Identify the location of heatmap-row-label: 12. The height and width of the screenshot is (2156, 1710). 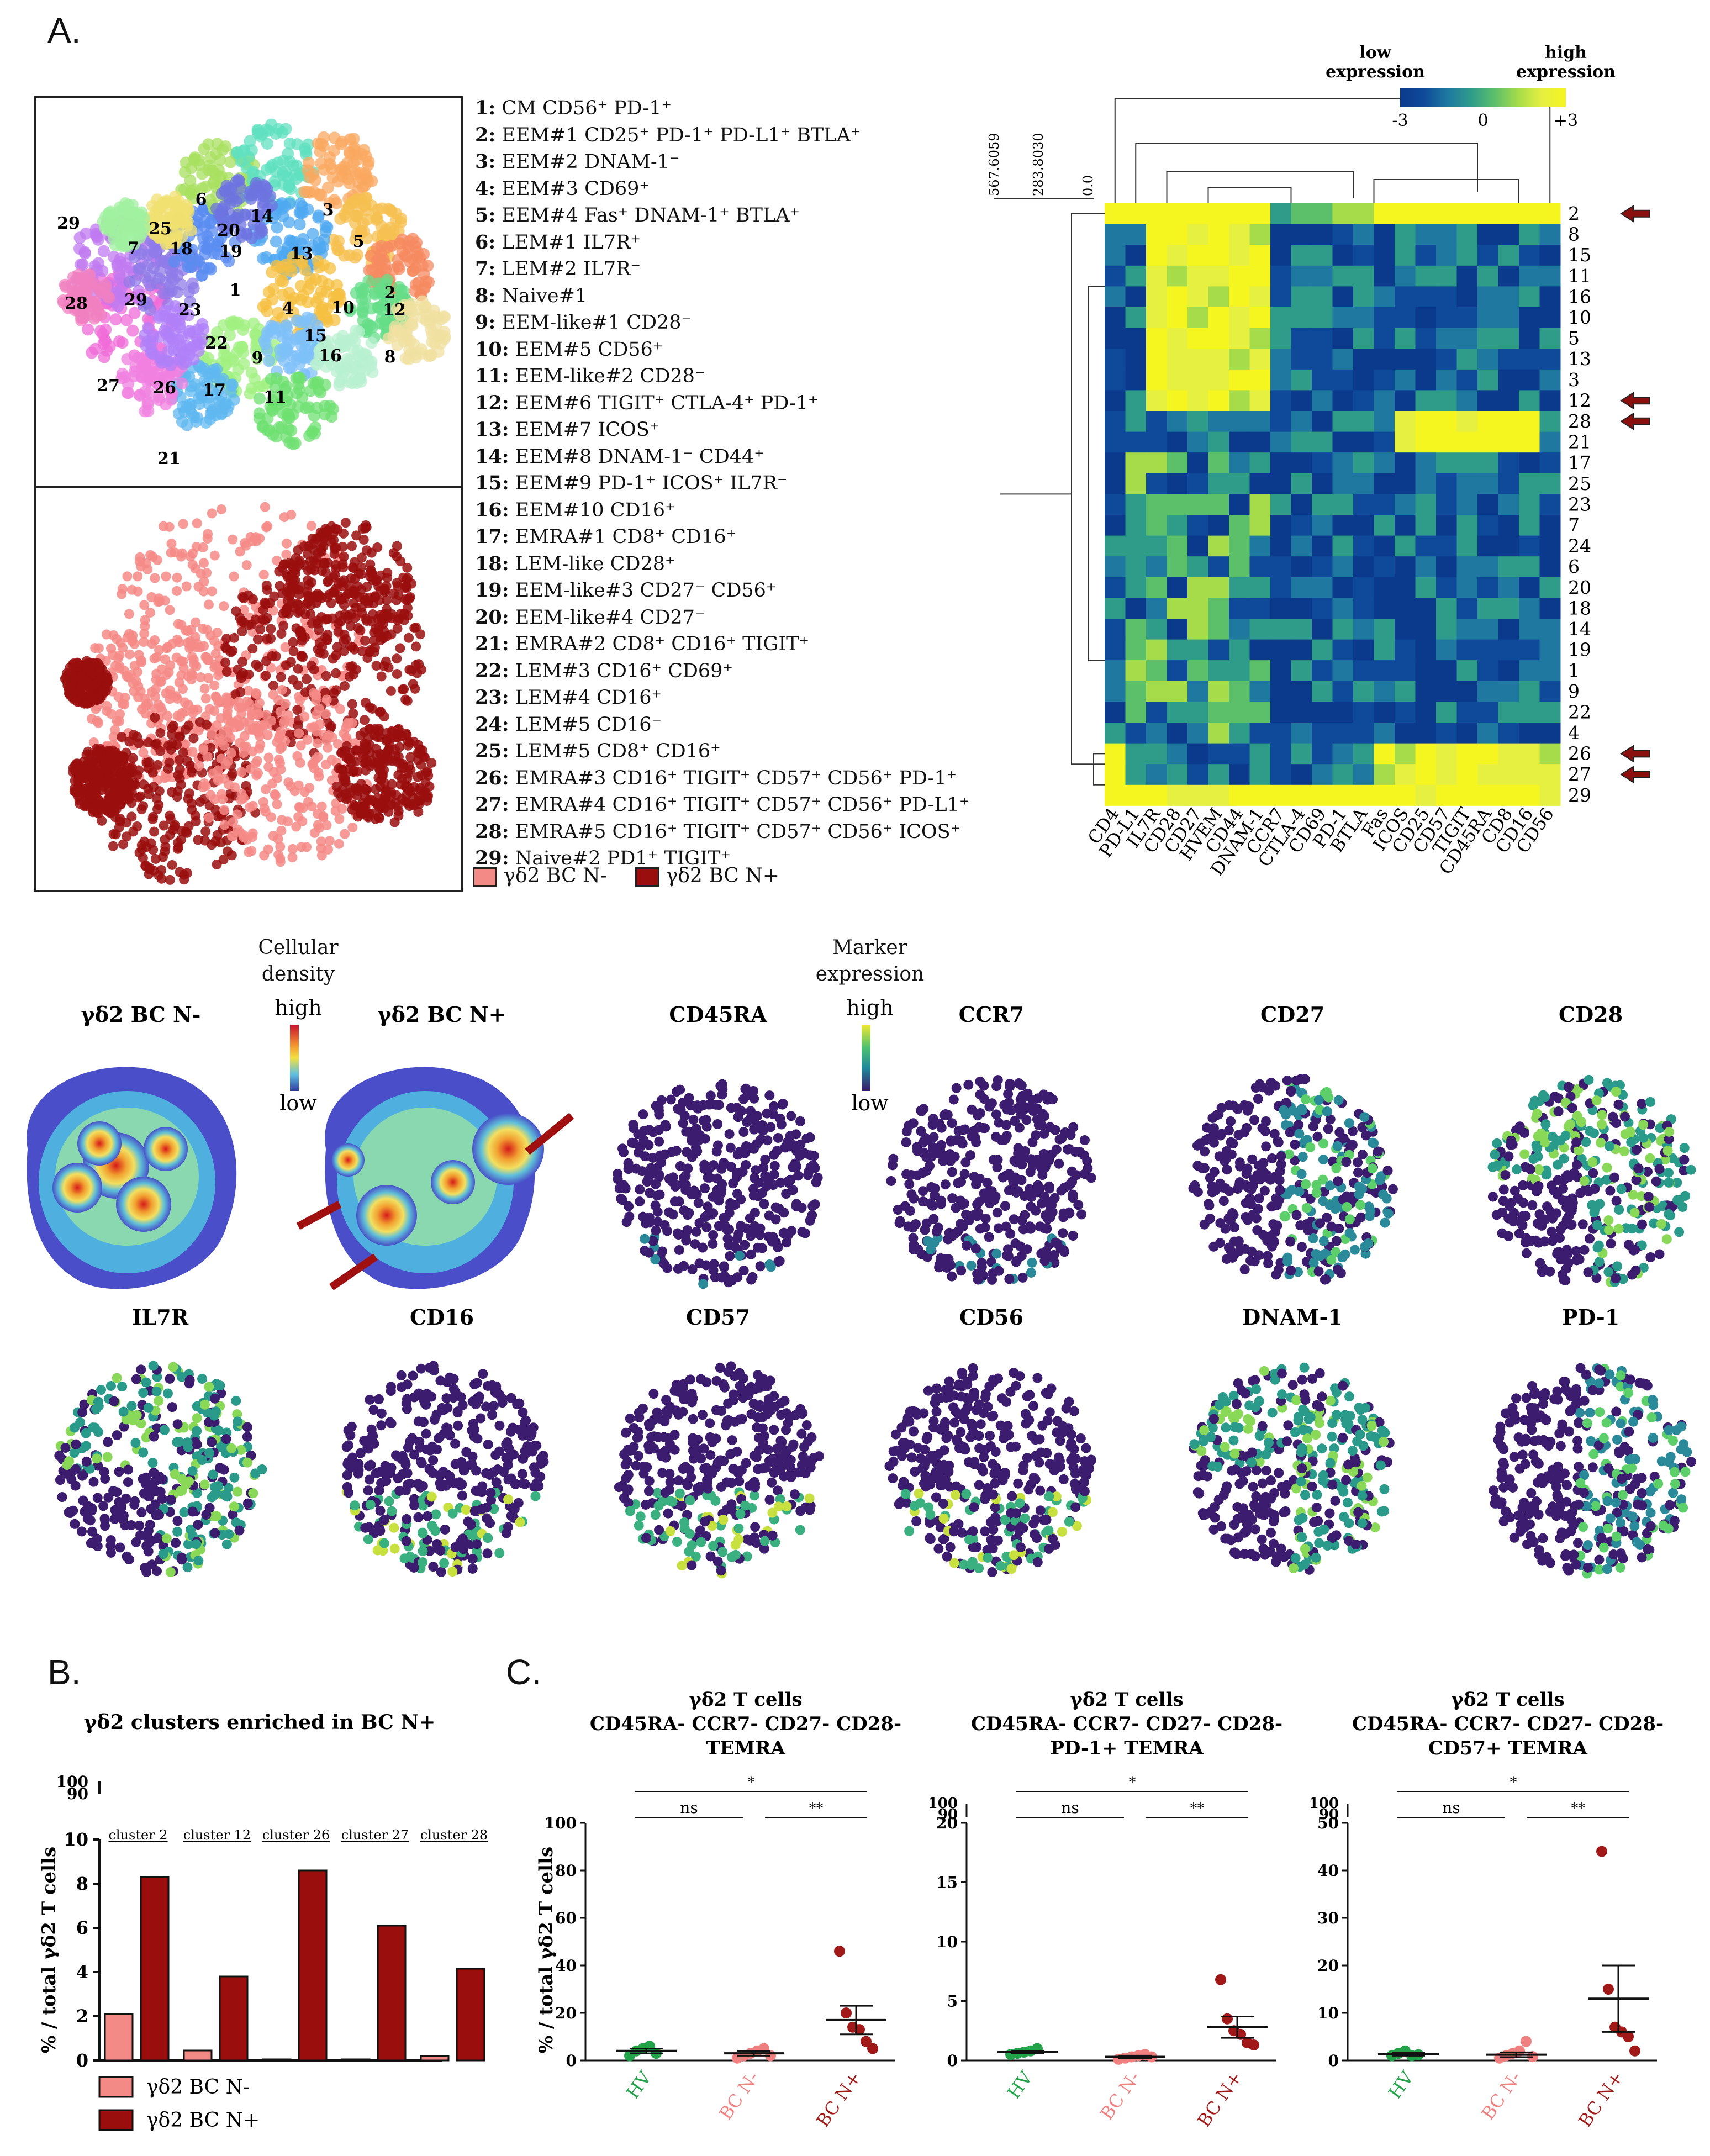
(1580, 400).